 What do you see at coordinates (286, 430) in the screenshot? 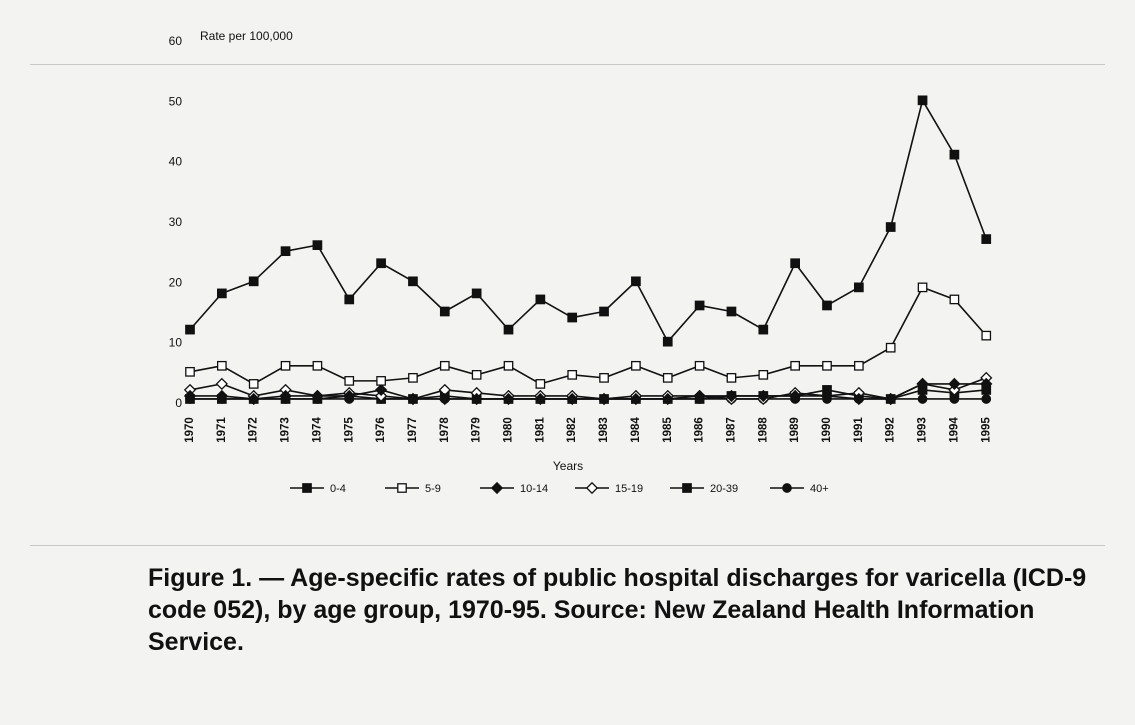
I see `x-tick-label: 1973` at bounding box center [286, 430].